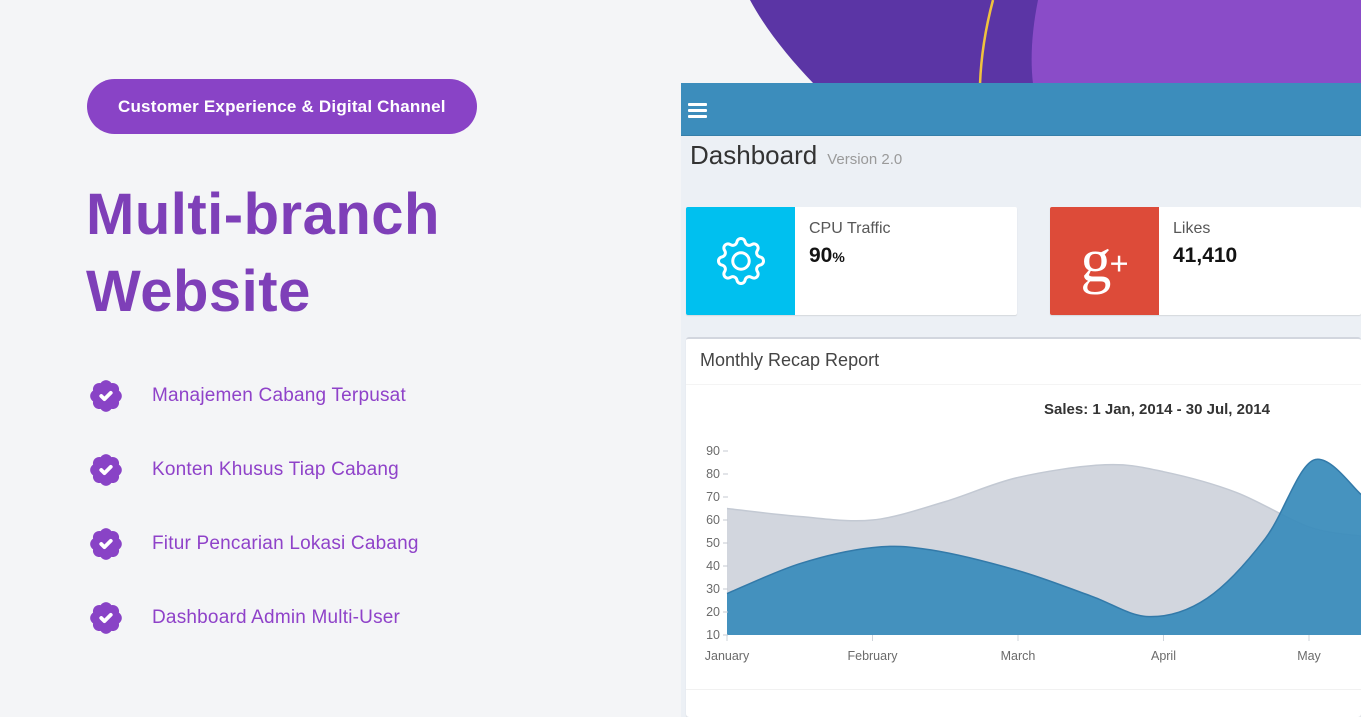 The width and height of the screenshot is (1361, 717). Describe the element at coordinates (263, 253) in the screenshot. I see `page-title: Multi-branch Website` at that location.